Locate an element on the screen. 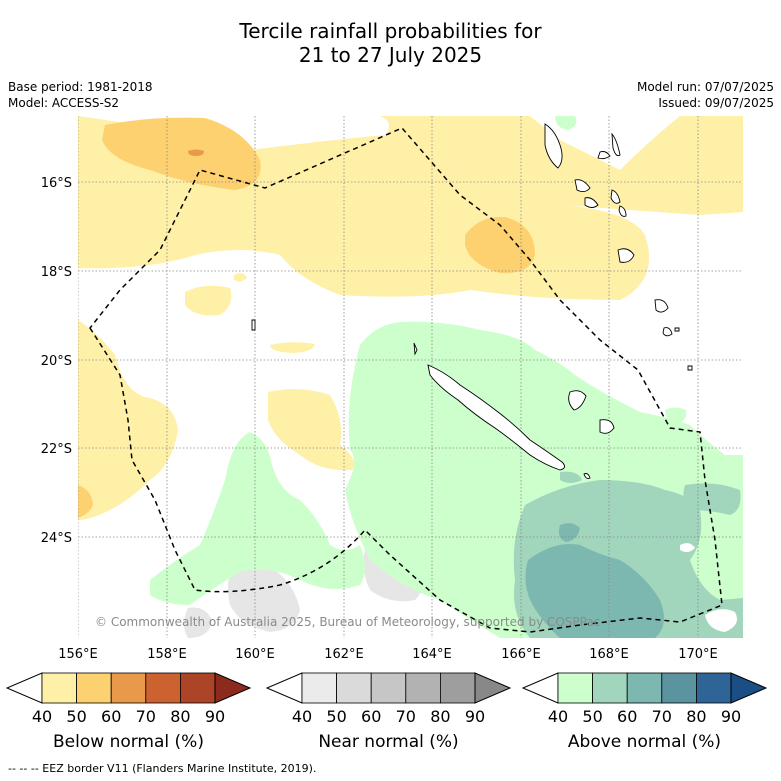 The height and width of the screenshot is (781, 781). model-name: Model: ACCESS-S2 is located at coordinates (64, 103).